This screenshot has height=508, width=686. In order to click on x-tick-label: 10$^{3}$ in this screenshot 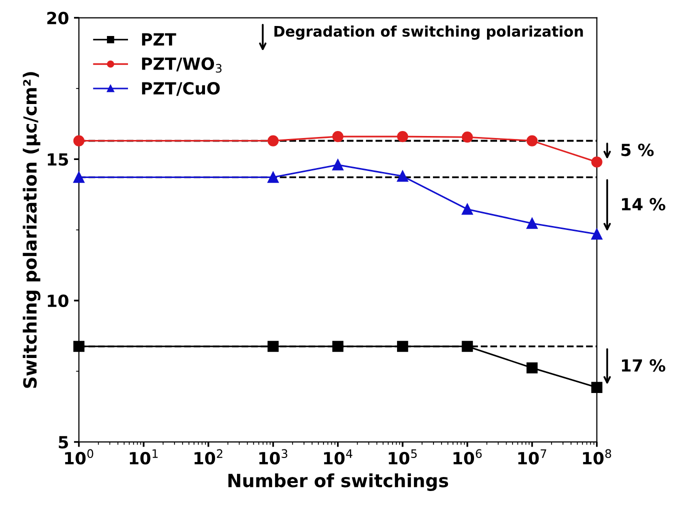, I will do `click(273, 456)`.